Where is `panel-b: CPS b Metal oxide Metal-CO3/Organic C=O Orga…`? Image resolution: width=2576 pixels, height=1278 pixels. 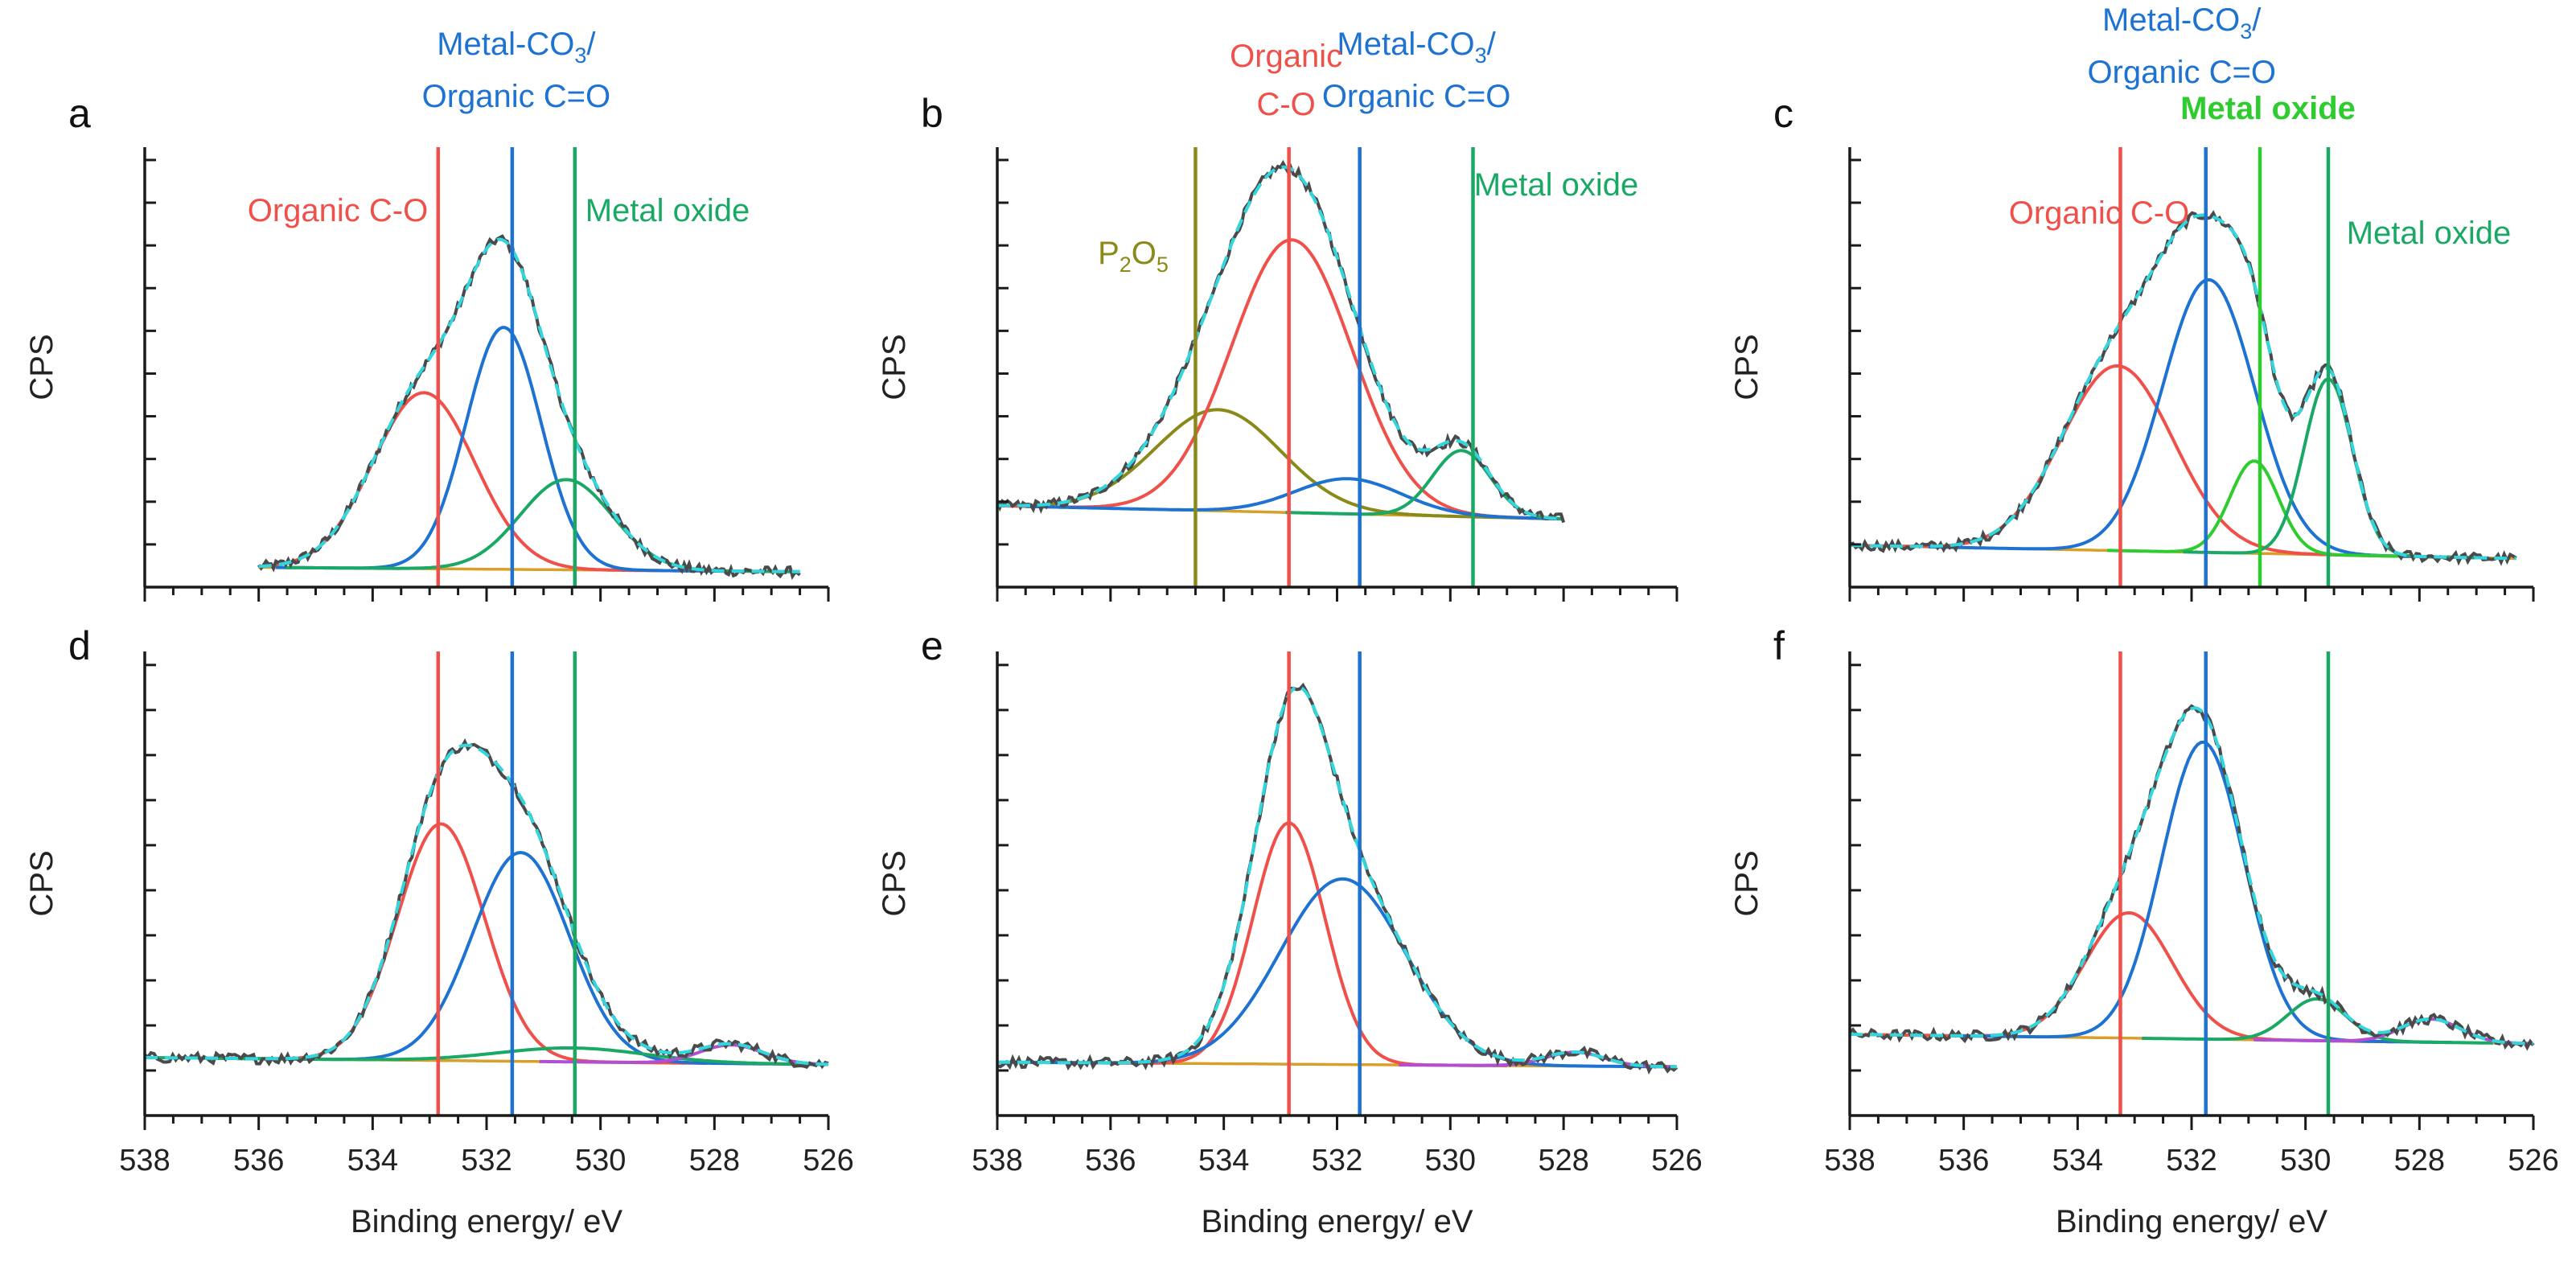
panel-b: CPS b Metal oxide Metal-CO3/Organic C=O Orga… is located at coordinates (1277, 314).